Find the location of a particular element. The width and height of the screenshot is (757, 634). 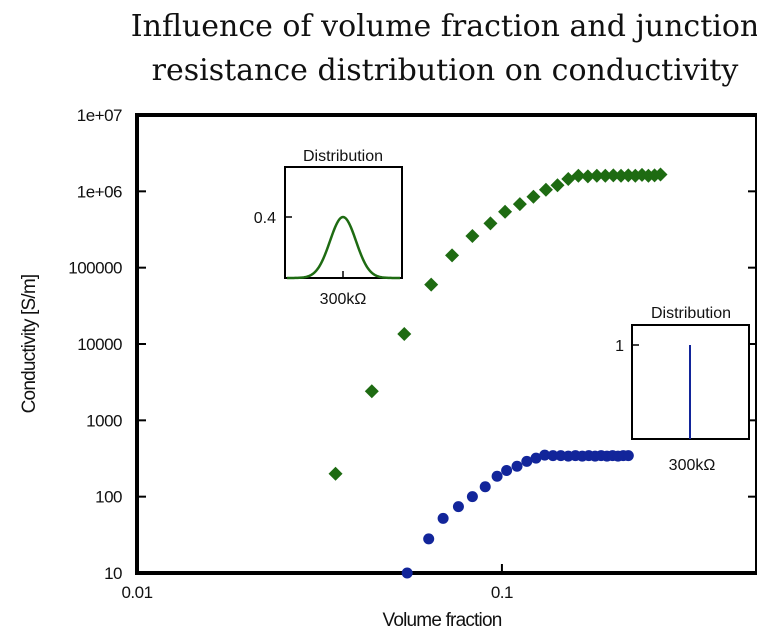

x-axis-label: Volume fraction is located at coordinates (442, 620).